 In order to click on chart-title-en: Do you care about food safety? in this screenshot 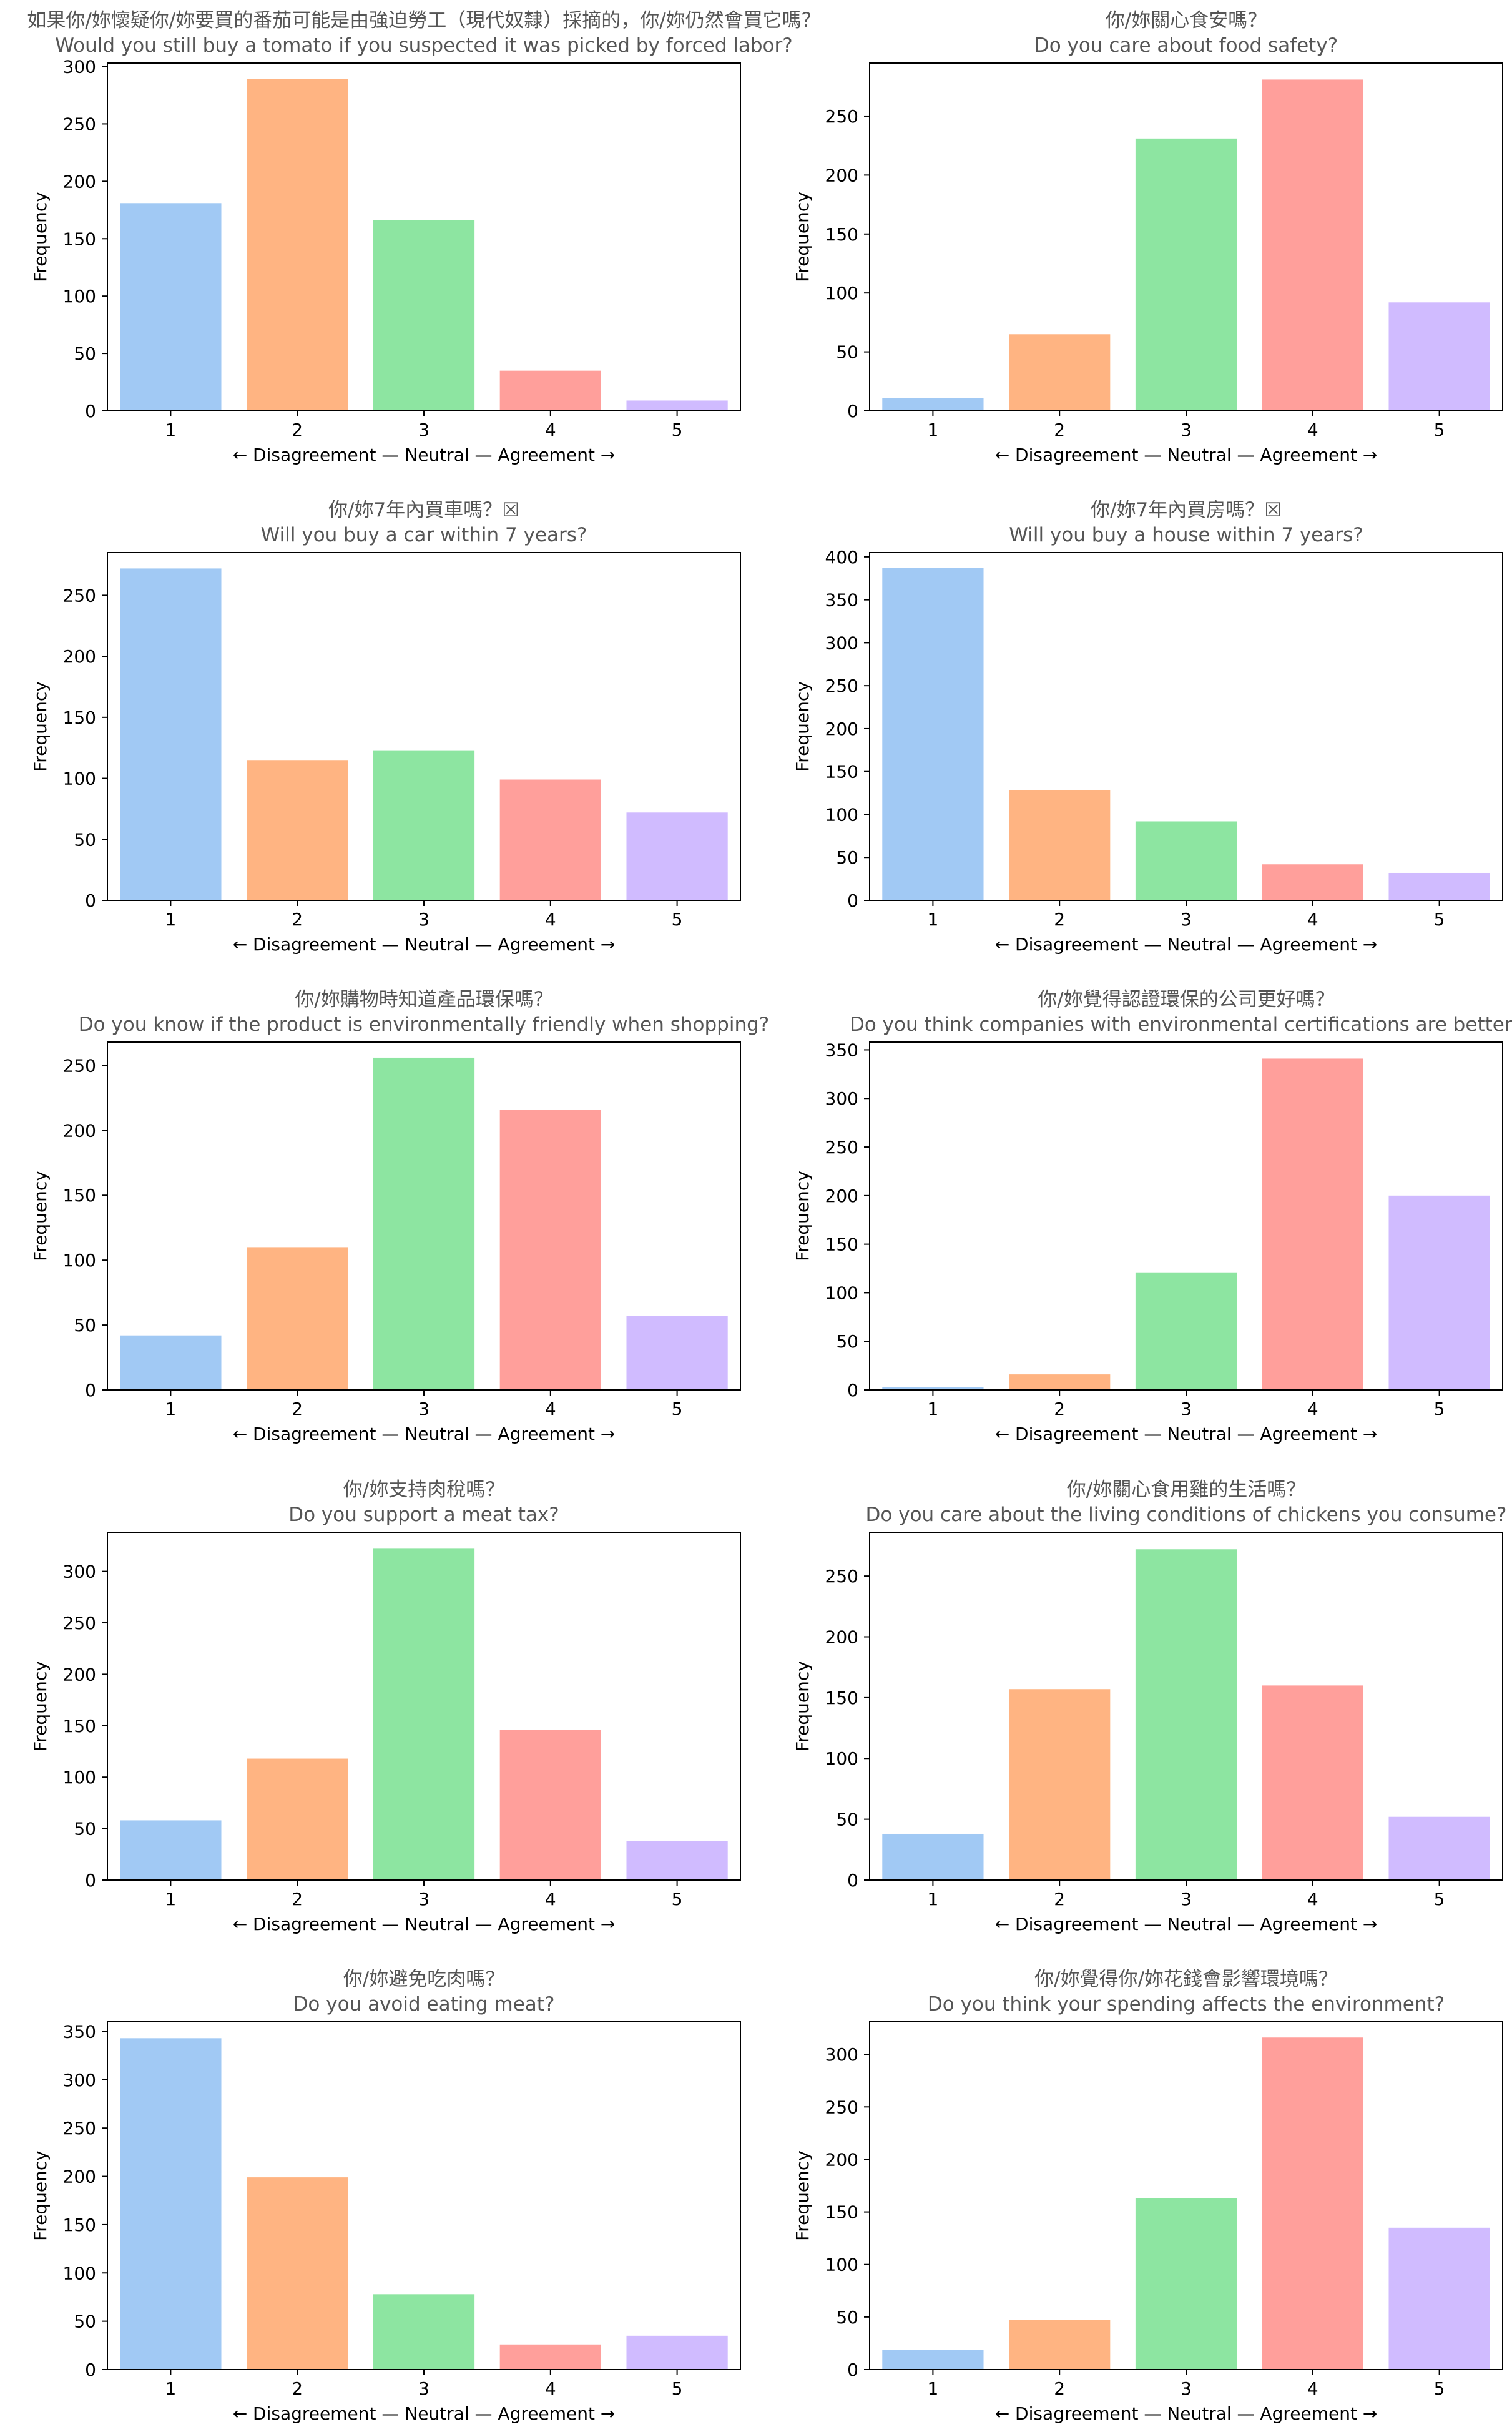, I will do `click(1186, 45)`.